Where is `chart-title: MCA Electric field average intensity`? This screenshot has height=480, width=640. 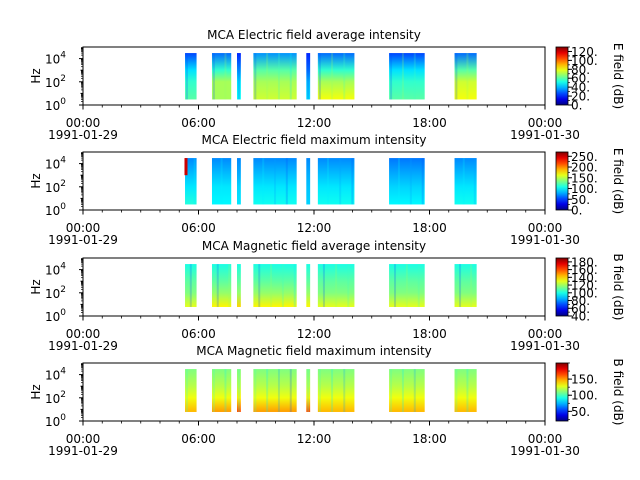
chart-title: MCA Electric field average intensity is located at coordinates (314, 35).